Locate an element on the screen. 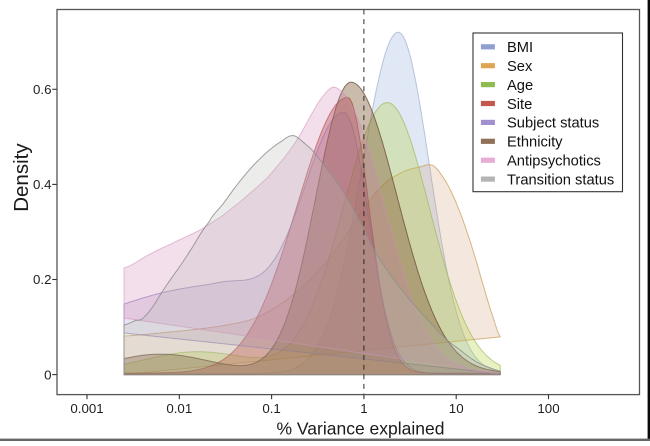 This screenshot has width=650, height=446. svg-text: 0 is located at coordinates (47, 374).